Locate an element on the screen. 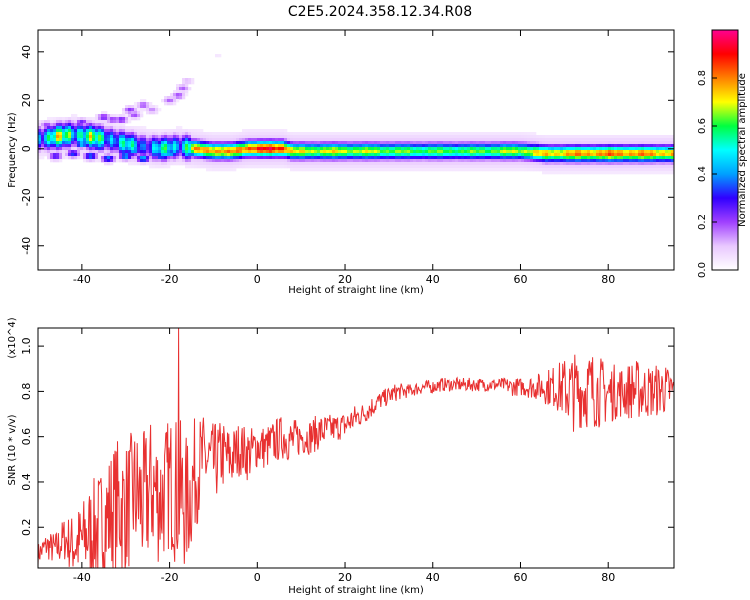 This screenshot has height=600, width=750. colorbar-frame is located at coordinates (725, 150).